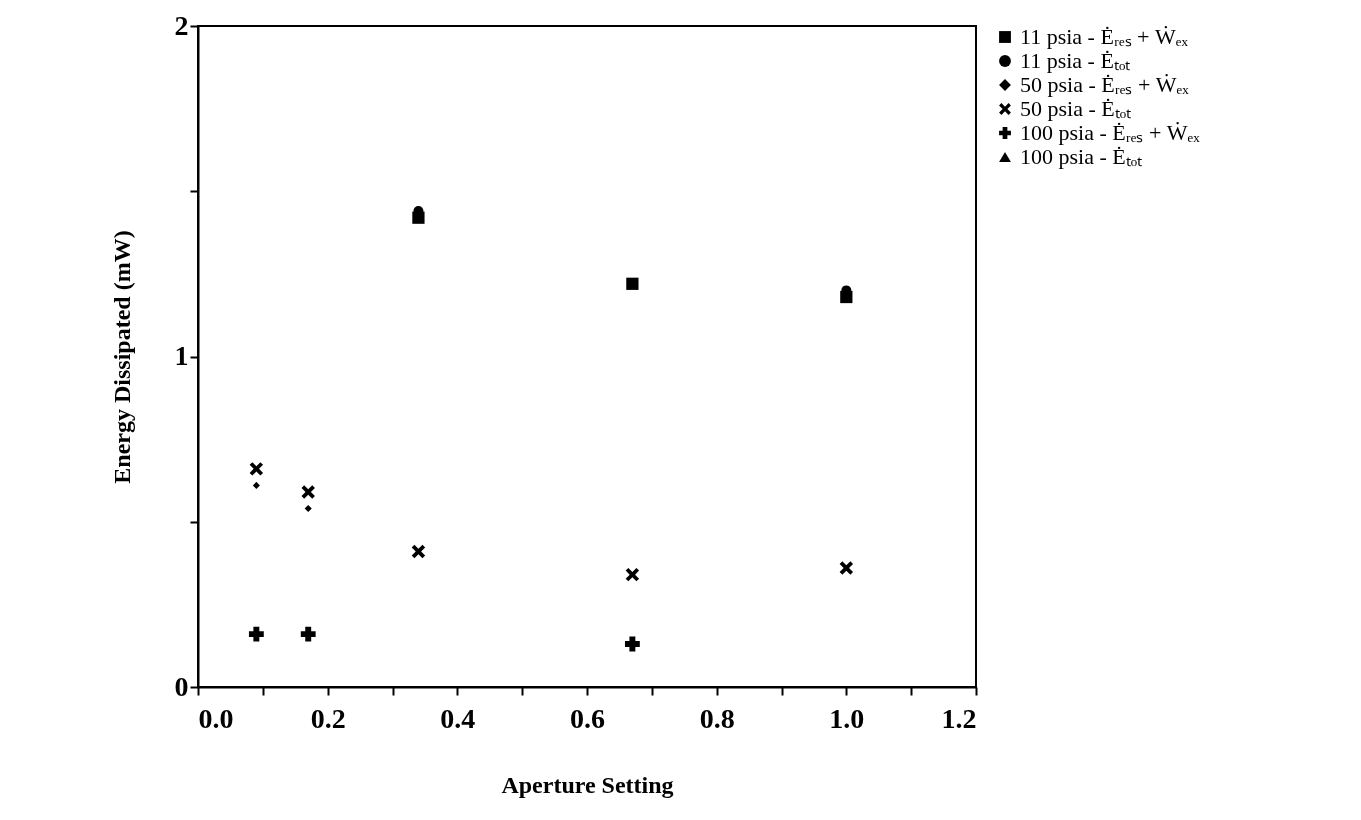 The image size is (1361, 820). What do you see at coordinates (847, 718) in the screenshot?
I see `x-tick-label: 1.0` at bounding box center [847, 718].